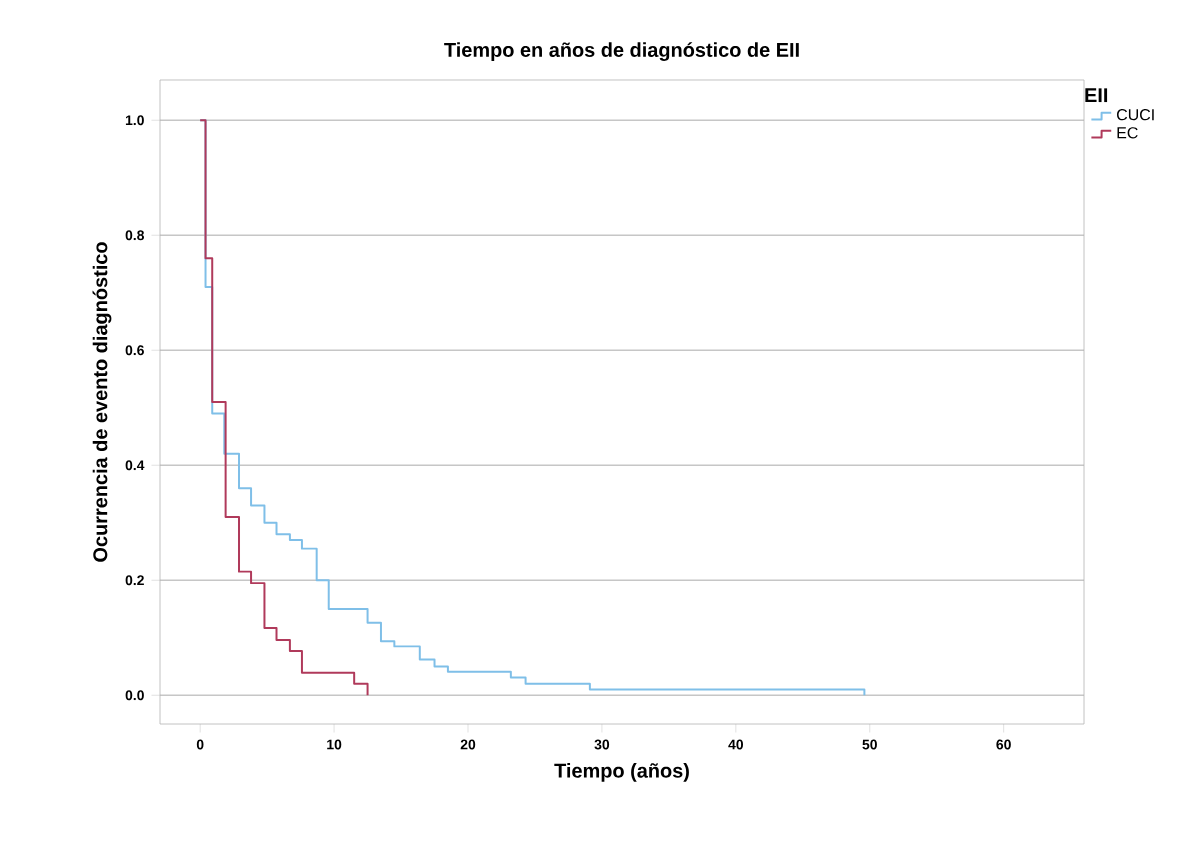 The image size is (1192, 848). I want to click on y-axis-title: Ocurrencia de evento diagnóstico, so click(102, 402).